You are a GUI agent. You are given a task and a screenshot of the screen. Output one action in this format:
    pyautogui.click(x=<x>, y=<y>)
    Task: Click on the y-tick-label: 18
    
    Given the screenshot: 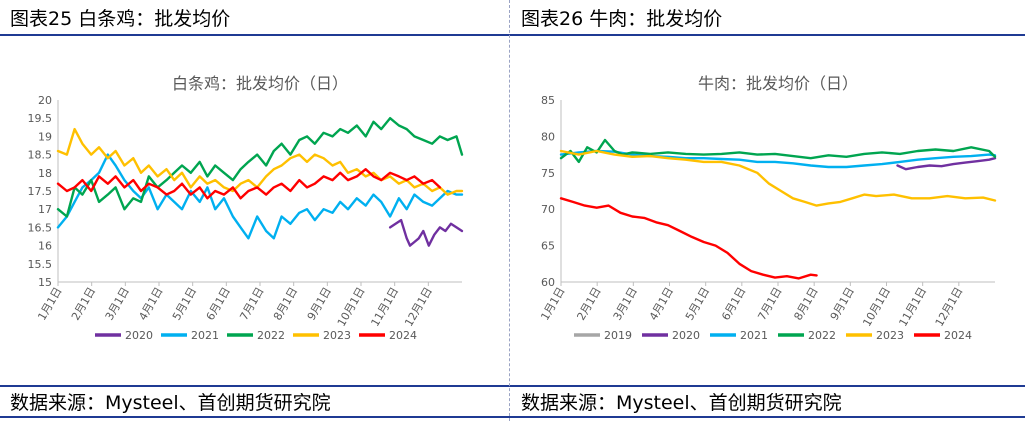 What is the action you would take?
    pyautogui.click(x=45, y=173)
    